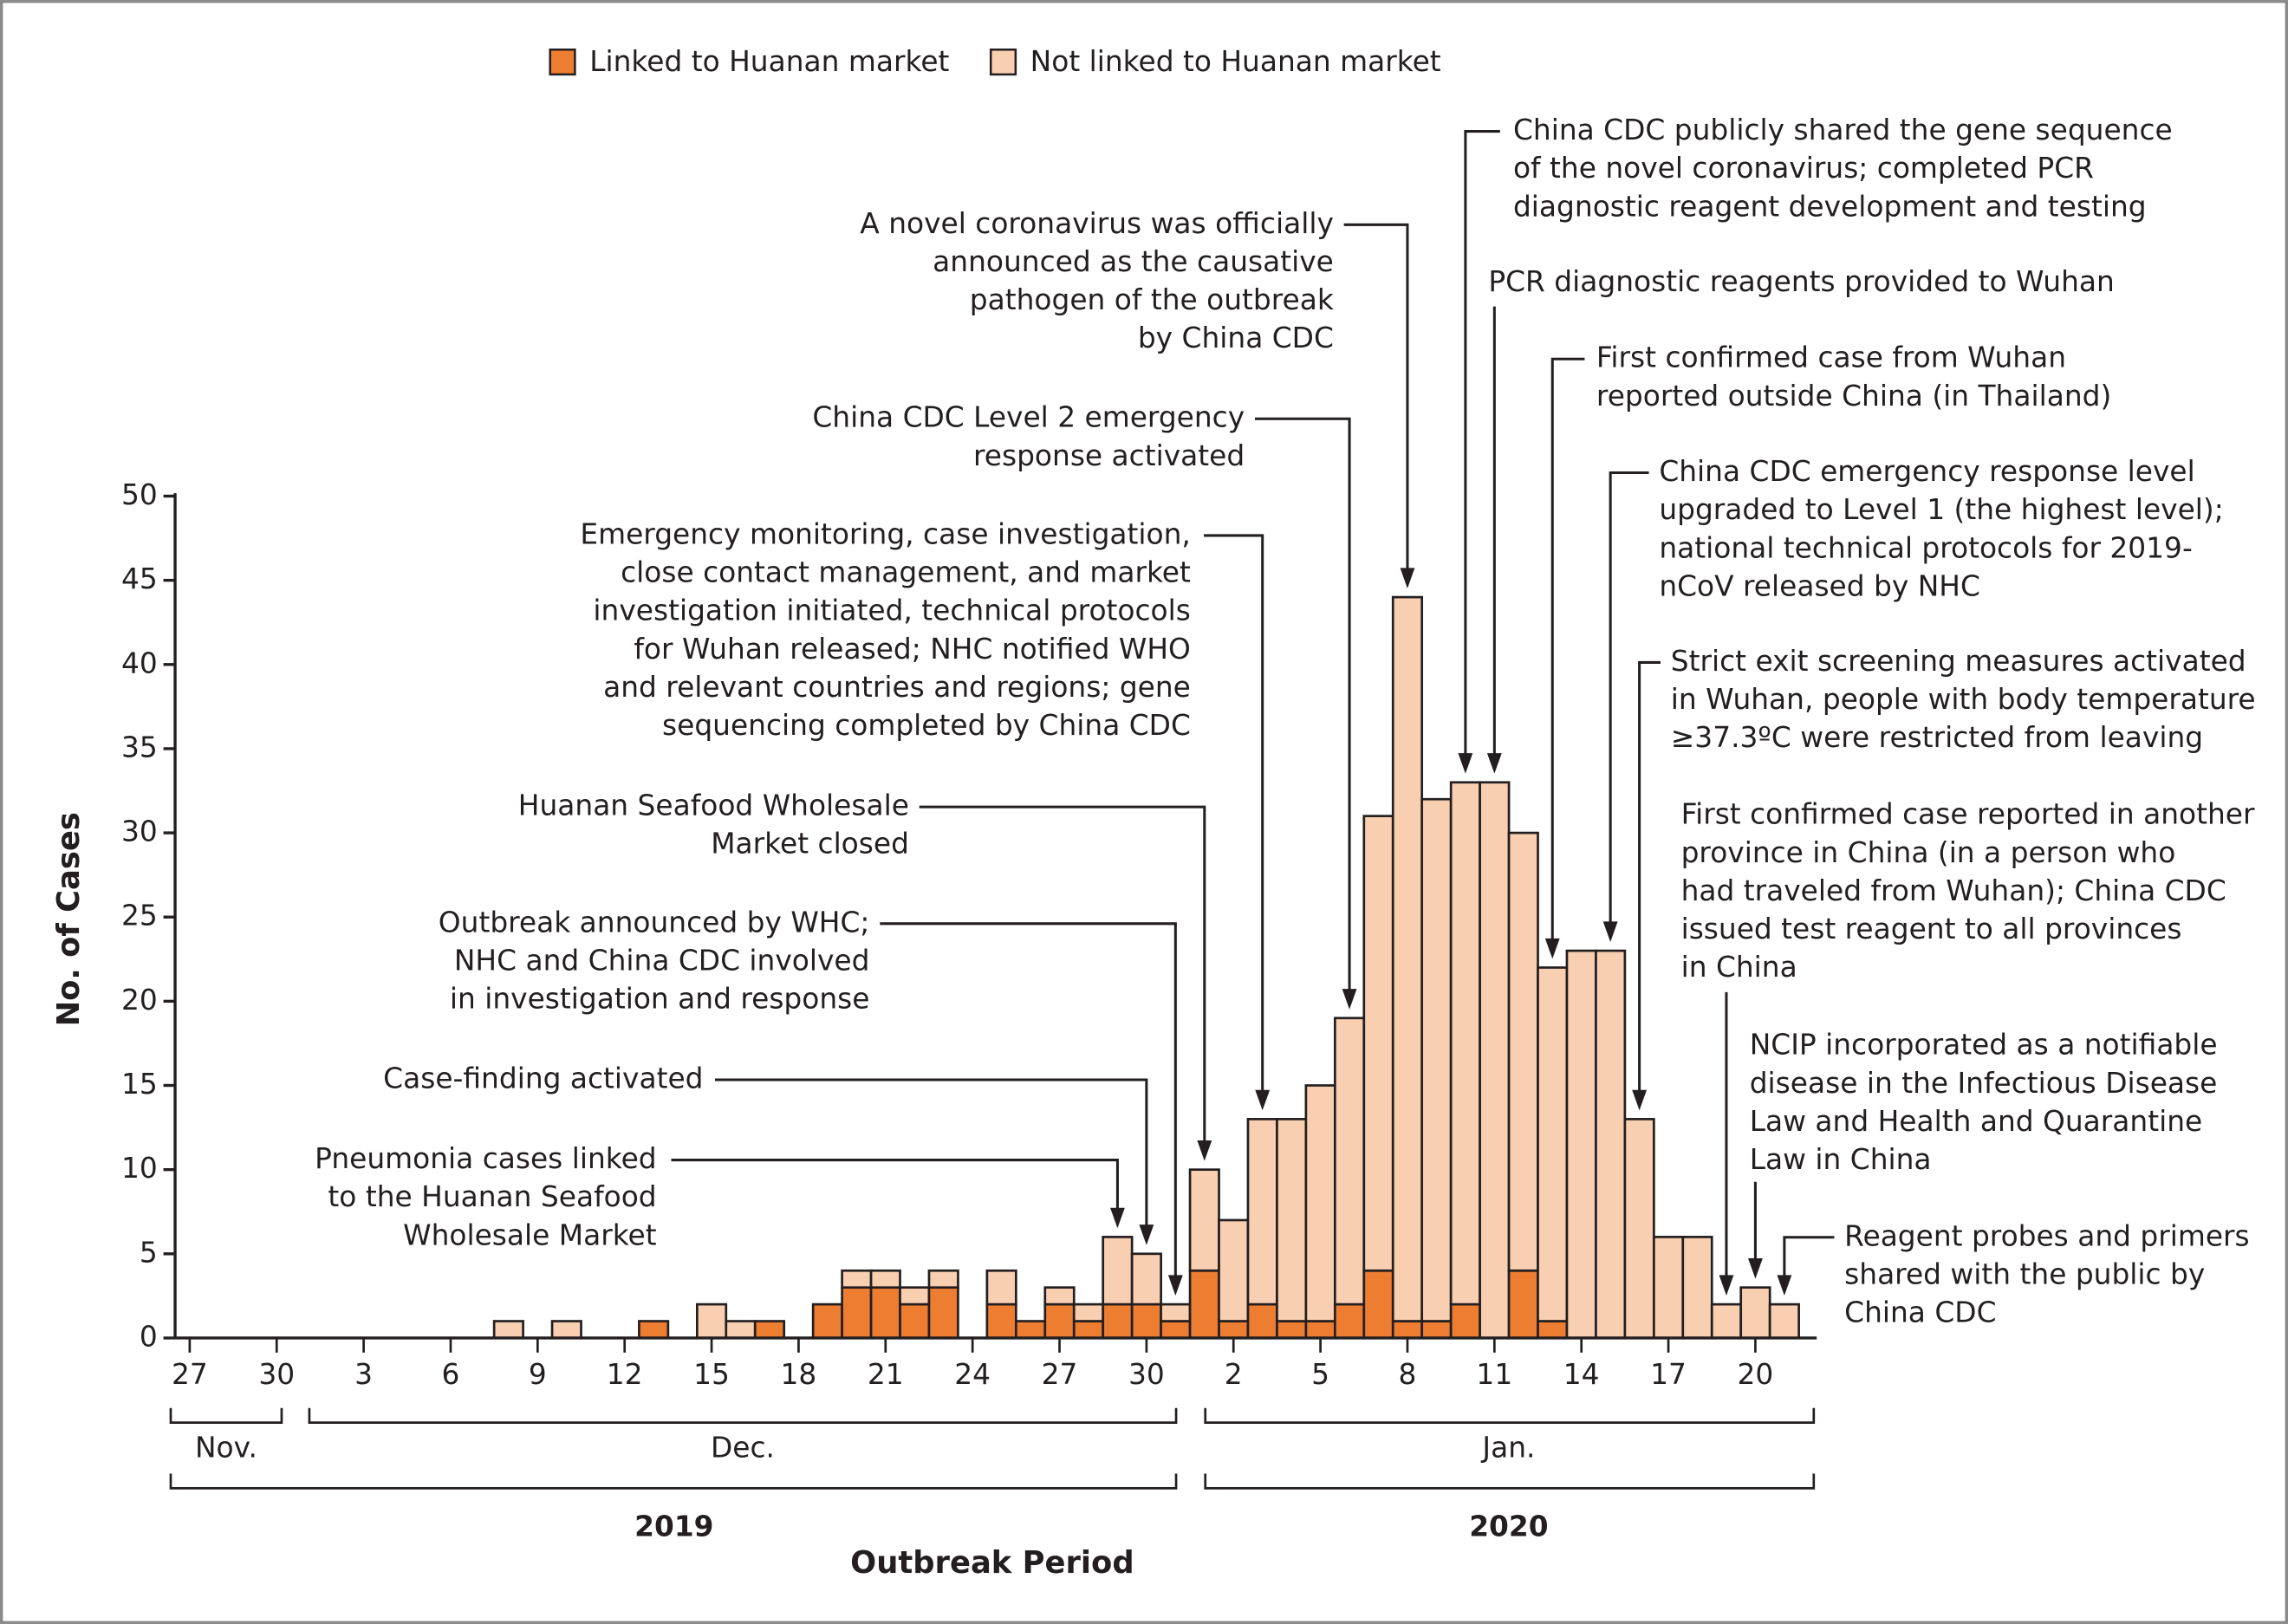  What do you see at coordinates (1408, 1374) in the screenshot?
I see `x-tick-label: 8` at bounding box center [1408, 1374].